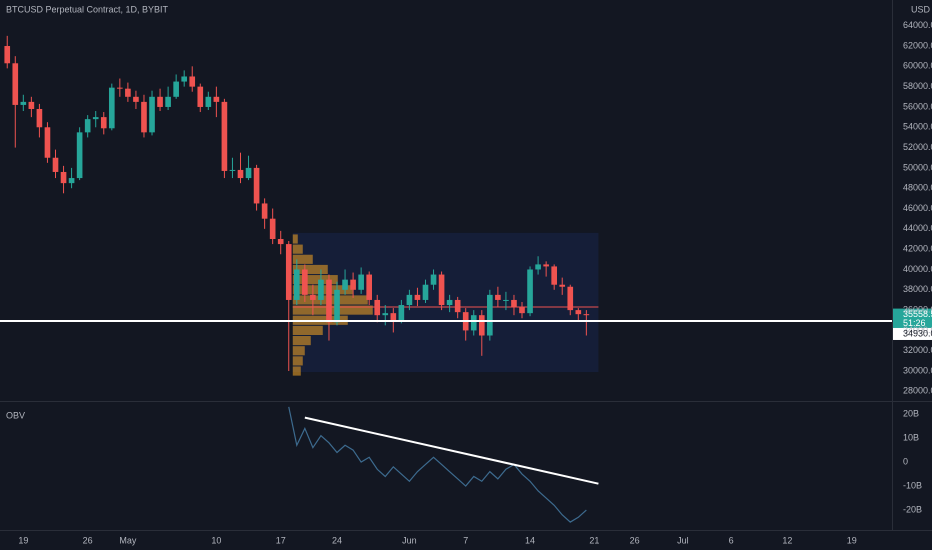 The width and height of the screenshot is (932, 550). Describe the element at coordinates (917, 66) in the screenshot. I see `y-tick-label: 60000.0` at that location.